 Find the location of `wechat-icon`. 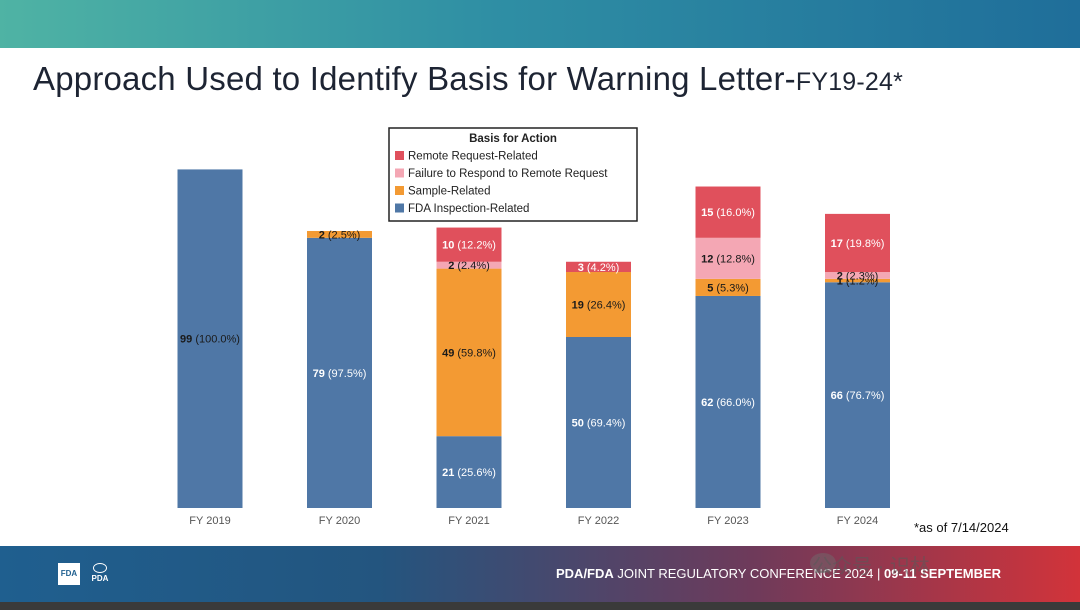

wechat-icon is located at coordinates (823, 563).